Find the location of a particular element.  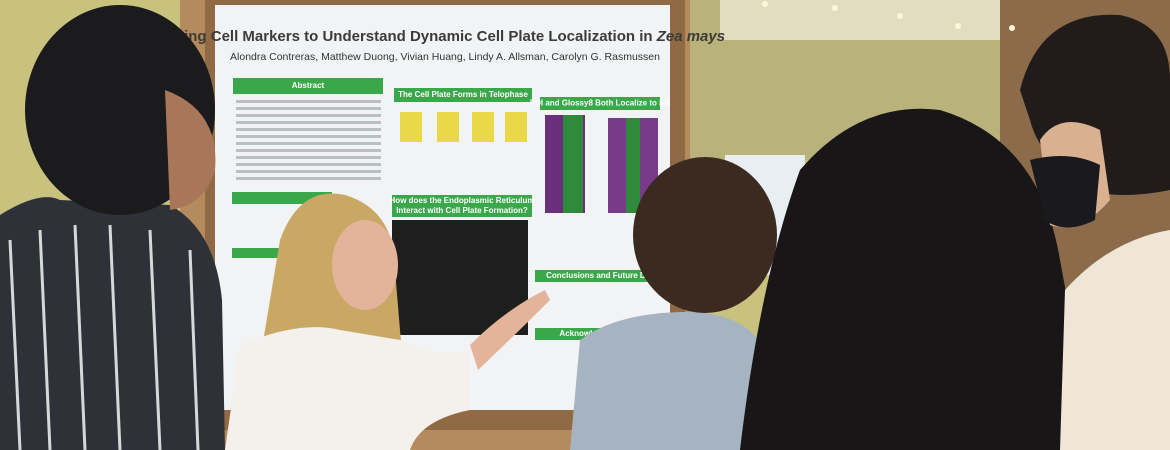

section-heading: The Cell Plate Forms in Telophase is located at coordinates (463, 94).